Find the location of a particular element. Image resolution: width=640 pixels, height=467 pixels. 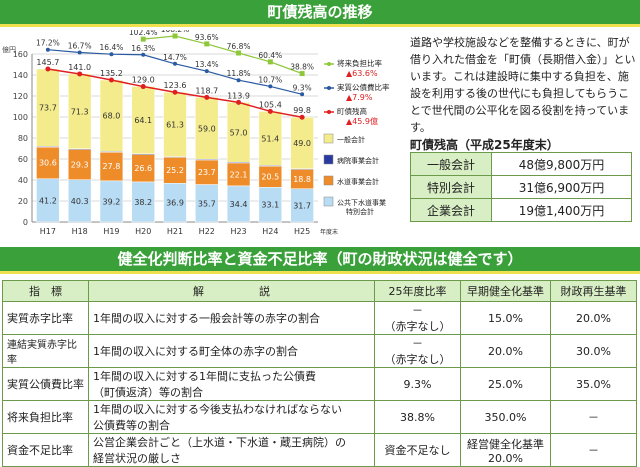

ratio-name: 連結実質赤字比率 is located at coordinates (45, 351).